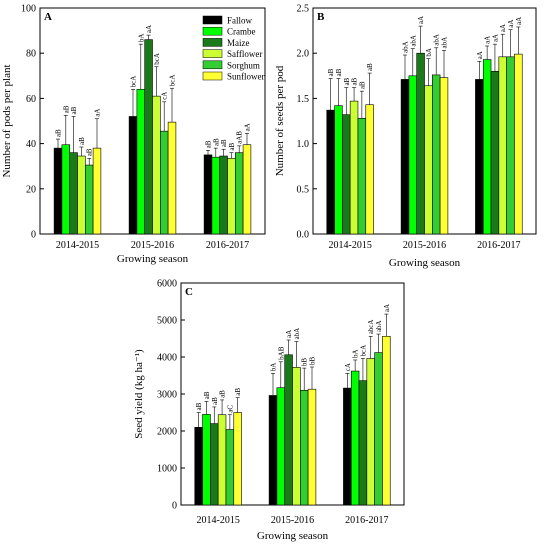 The width and height of the screenshot is (550, 545). I want to click on legend-label: Sunflower, so click(246, 77).